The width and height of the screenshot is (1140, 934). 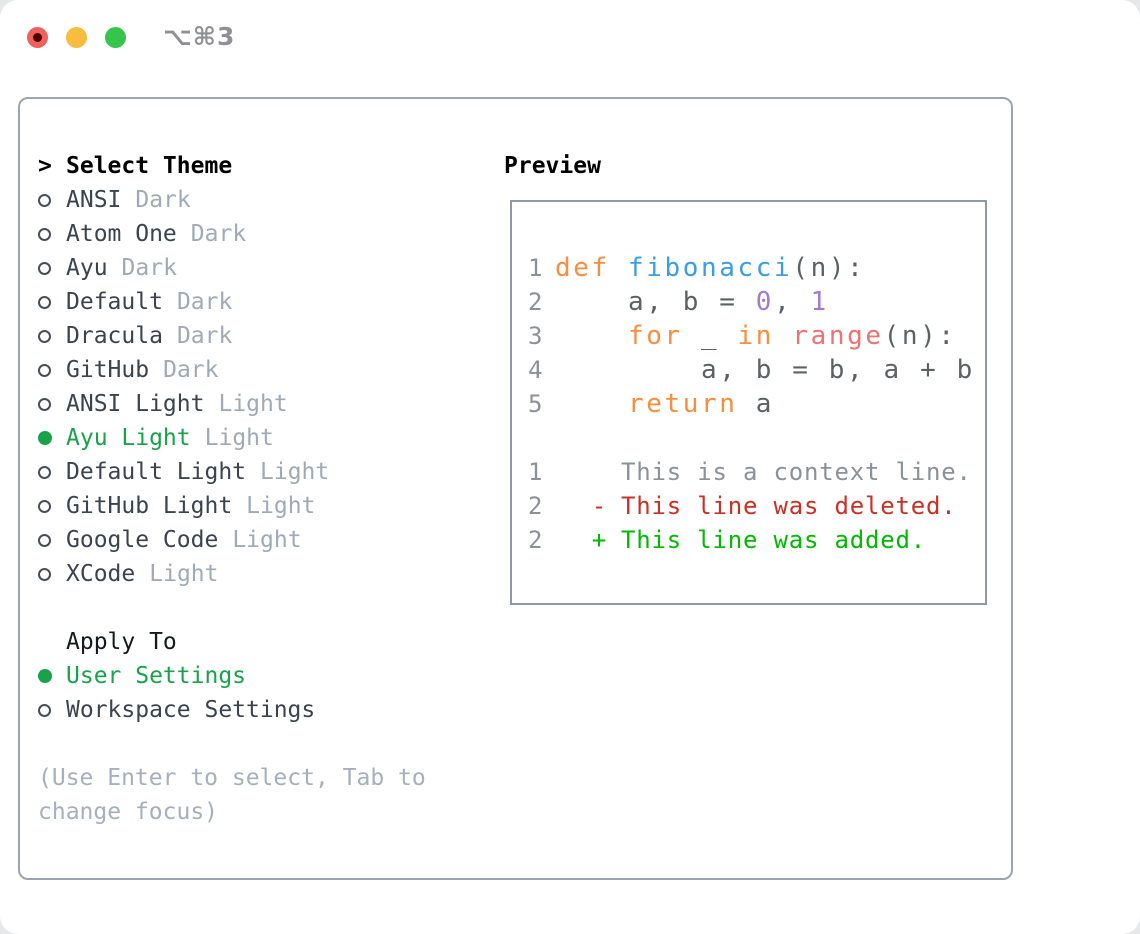 I want to click on theme-item-xcode: XCode Light, so click(x=253, y=574).